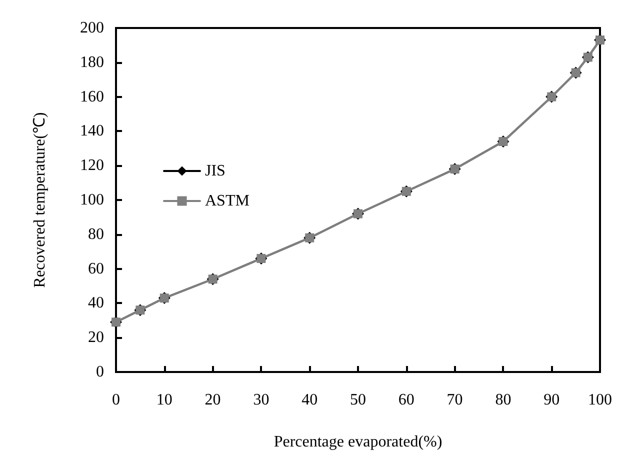  Describe the element at coordinates (600, 400) in the screenshot. I see `x-tick-label: 100` at that location.